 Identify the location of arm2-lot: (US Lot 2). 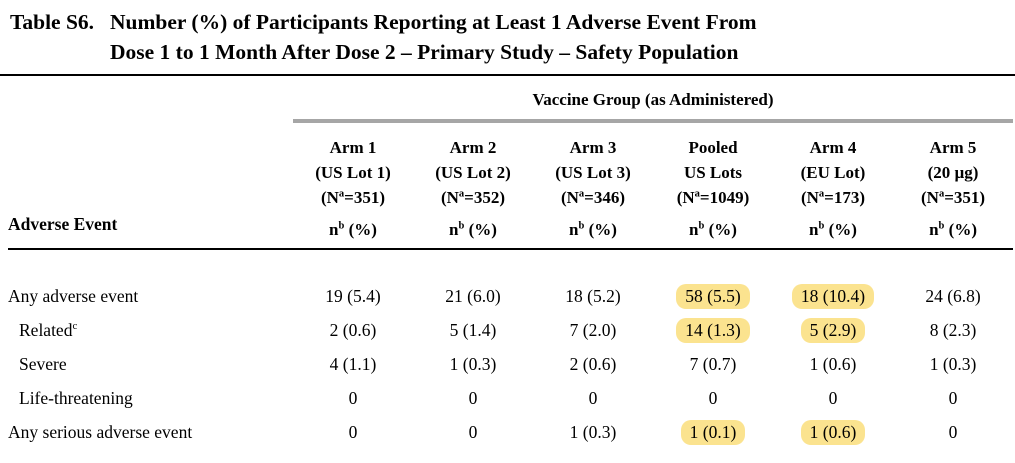
(473, 172).